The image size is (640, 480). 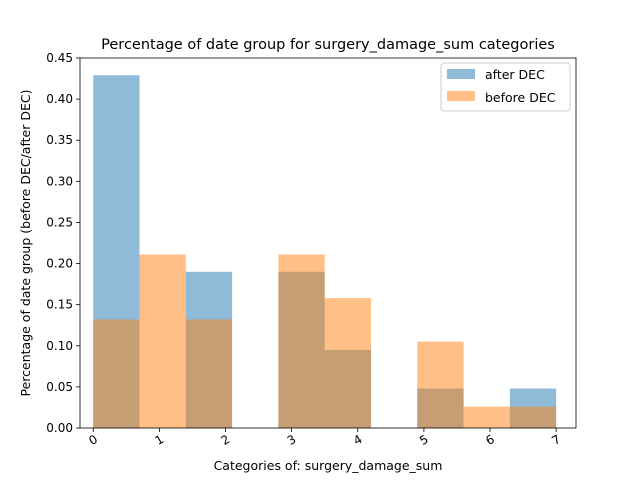 I want to click on y-tick-label: 0.45, so click(x=59, y=58).